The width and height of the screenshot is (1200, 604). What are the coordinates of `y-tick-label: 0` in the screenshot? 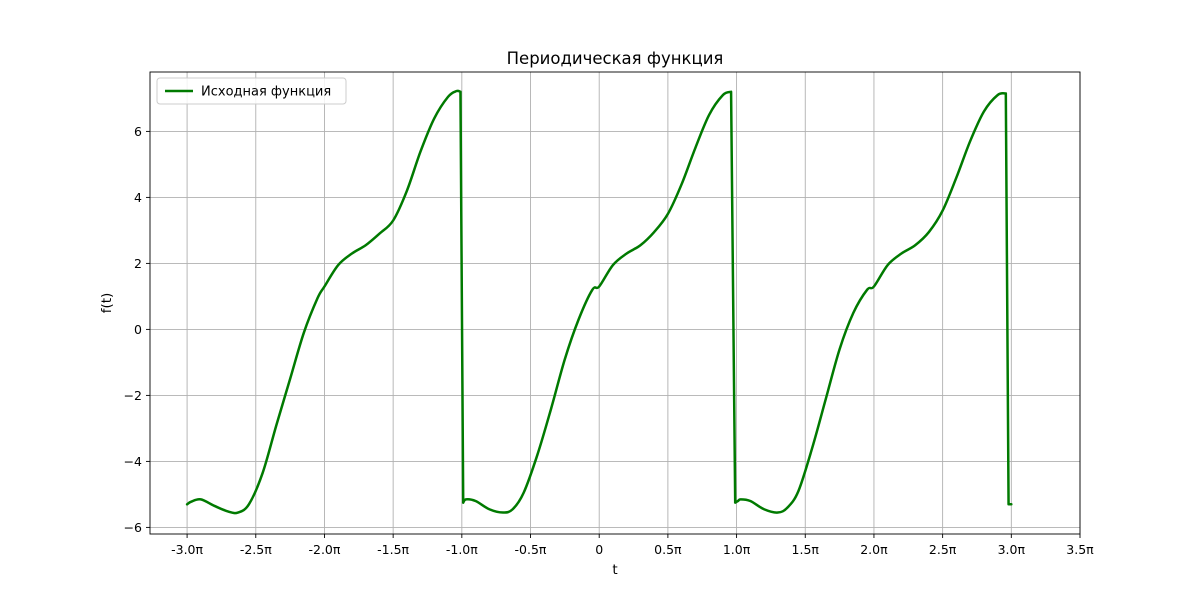 It's located at (138, 329).